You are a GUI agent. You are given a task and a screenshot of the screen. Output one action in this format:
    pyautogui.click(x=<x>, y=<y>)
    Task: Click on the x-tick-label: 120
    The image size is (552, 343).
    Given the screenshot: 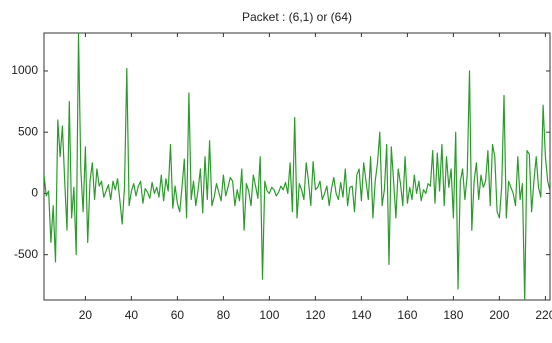 What is the action you would take?
    pyautogui.click(x=315, y=315)
    